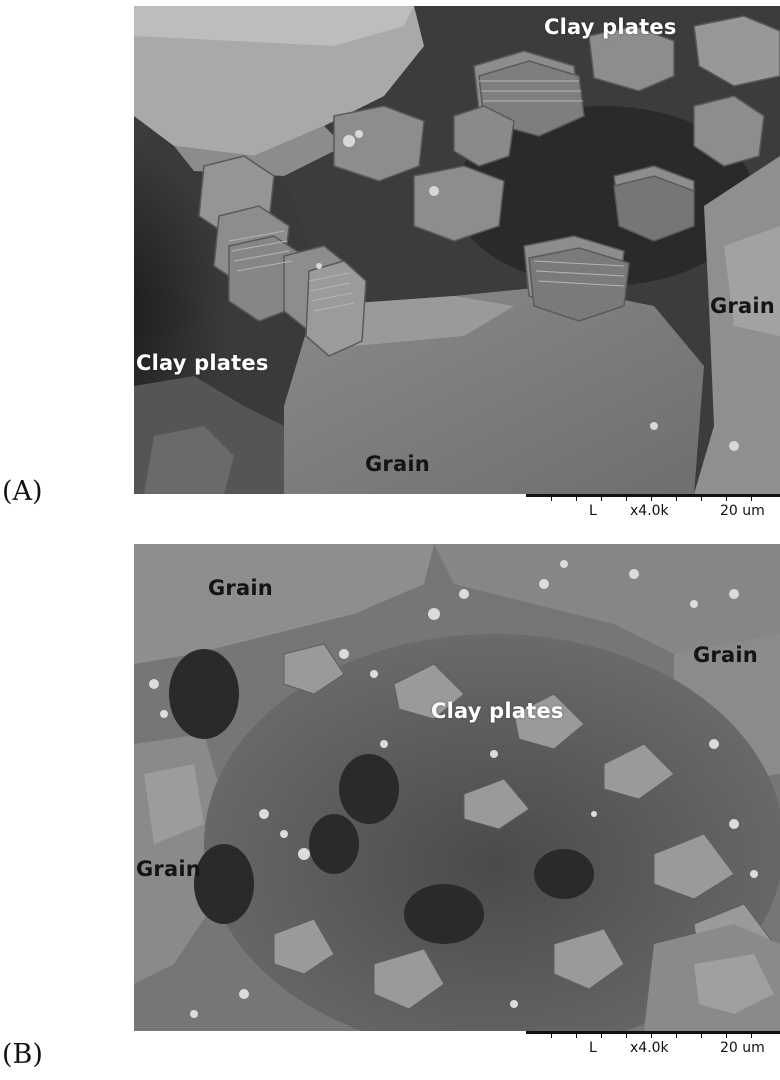 The height and width of the screenshot is (1080, 780). Describe the element at coordinates (497, 711) in the screenshot. I see `label-clay-plates-center: Clay plates` at that location.